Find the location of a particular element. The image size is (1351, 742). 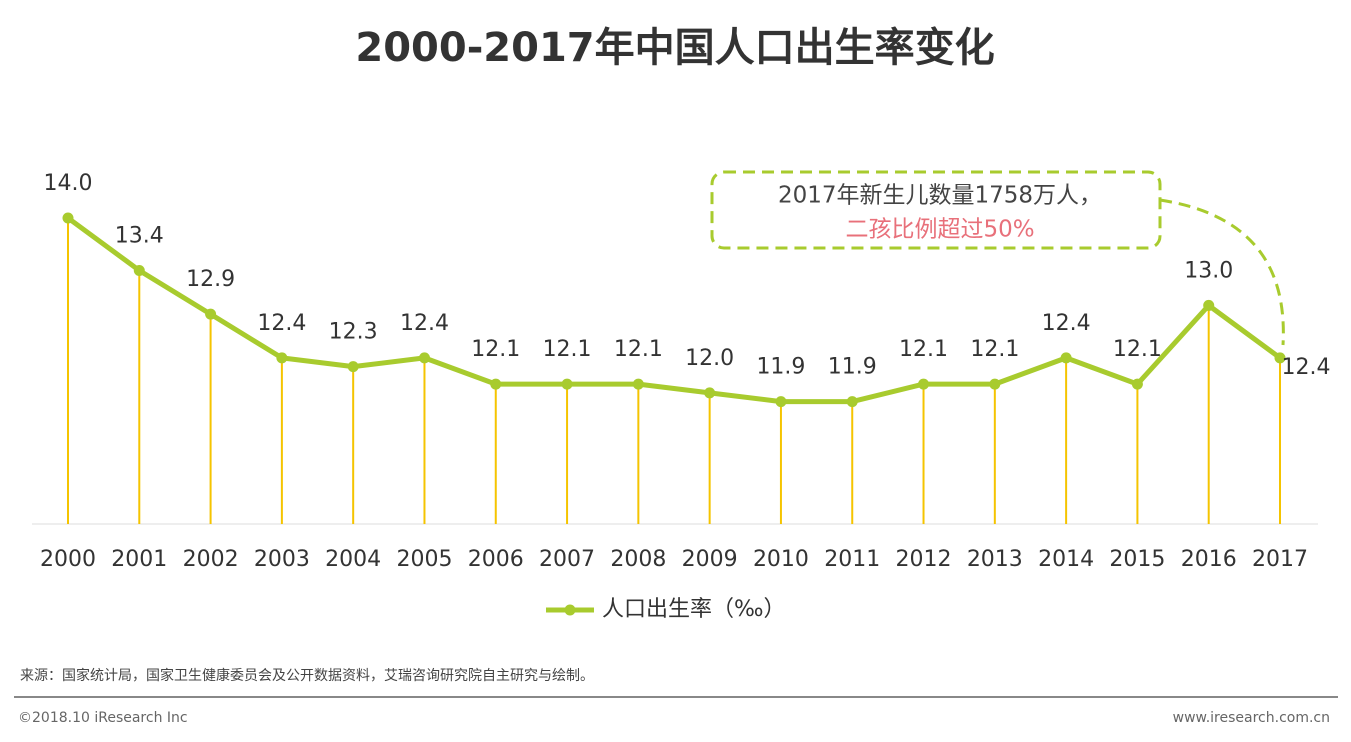

x-tick-label: 2005 is located at coordinates (424, 559).